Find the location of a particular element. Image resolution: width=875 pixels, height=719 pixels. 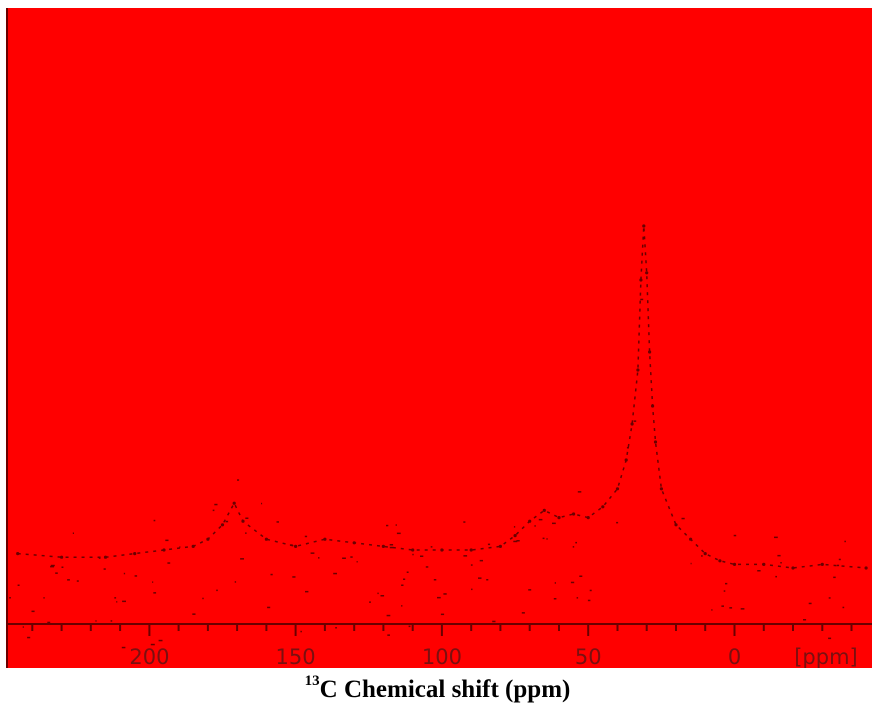

x-tick-label: 100 is located at coordinates (442, 656).